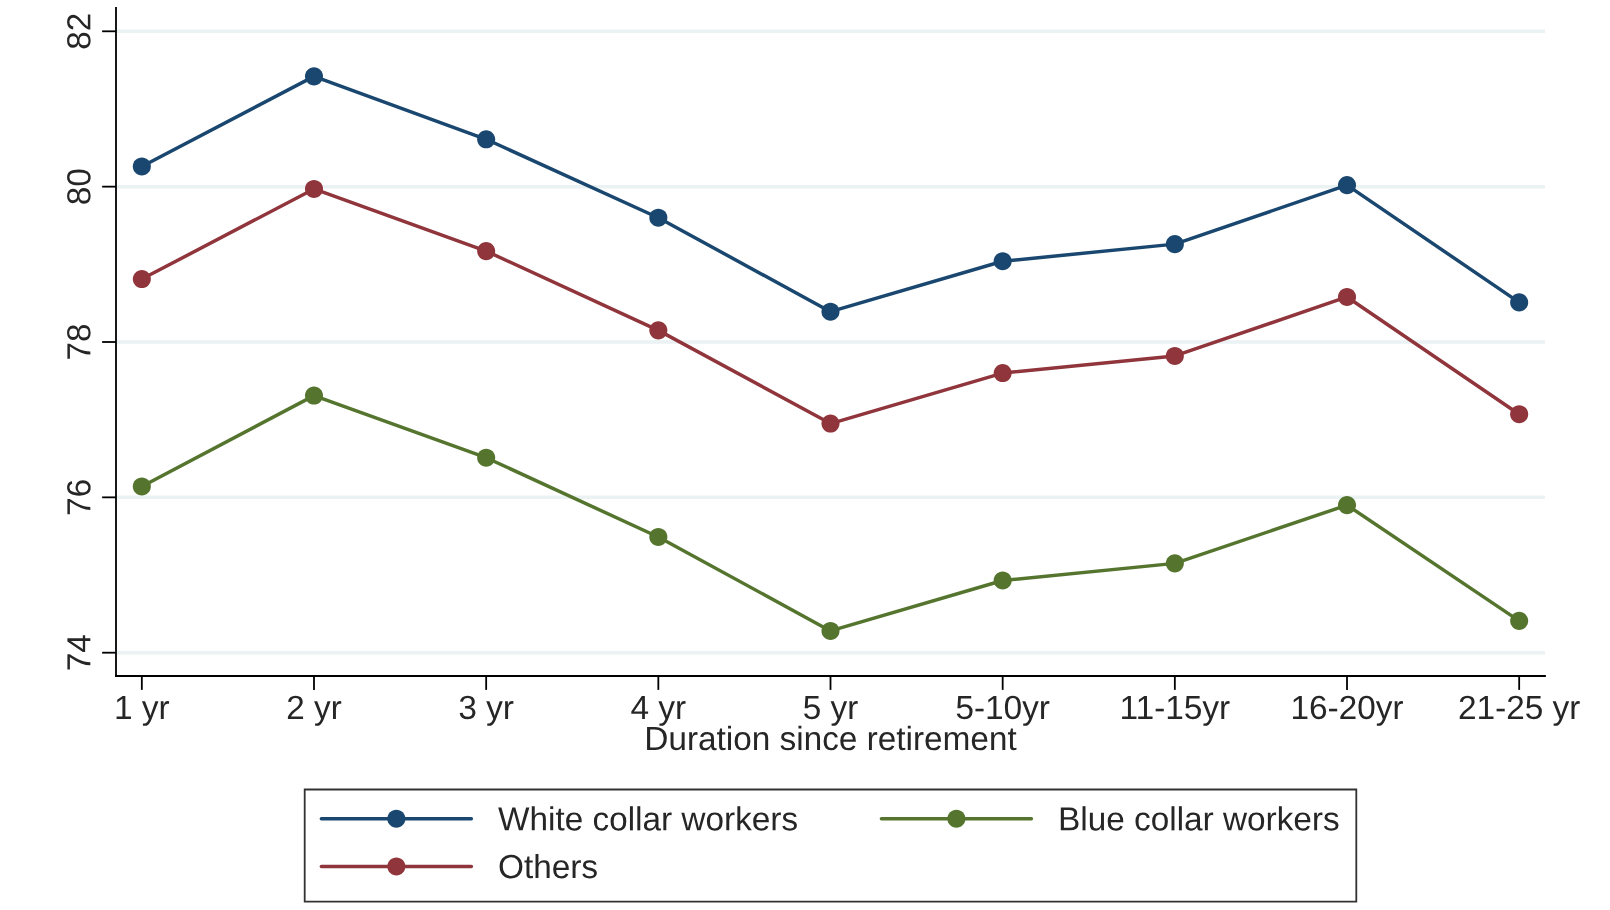 This screenshot has height=910, width=1610. What do you see at coordinates (79, 186) in the screenshot?
I see `y-tick-label: 80` at bounding box center [79, 186].